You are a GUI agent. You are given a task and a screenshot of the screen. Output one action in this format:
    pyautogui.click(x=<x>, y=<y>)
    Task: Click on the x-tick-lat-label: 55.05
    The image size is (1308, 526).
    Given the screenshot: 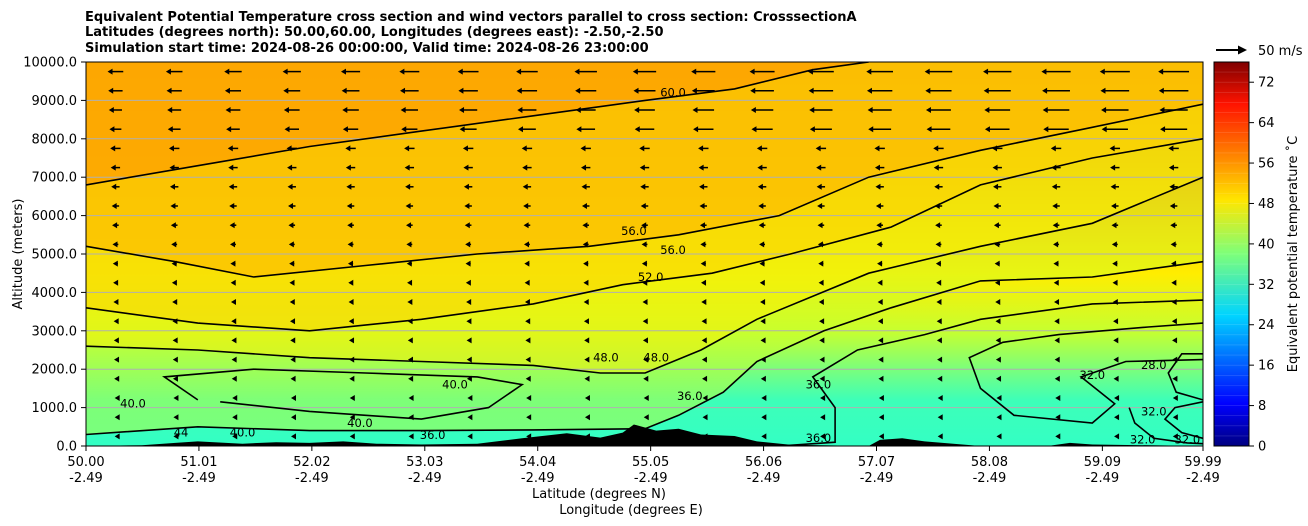 What is the action you would take?
    pyautogui.click(x=650, y=462)
    